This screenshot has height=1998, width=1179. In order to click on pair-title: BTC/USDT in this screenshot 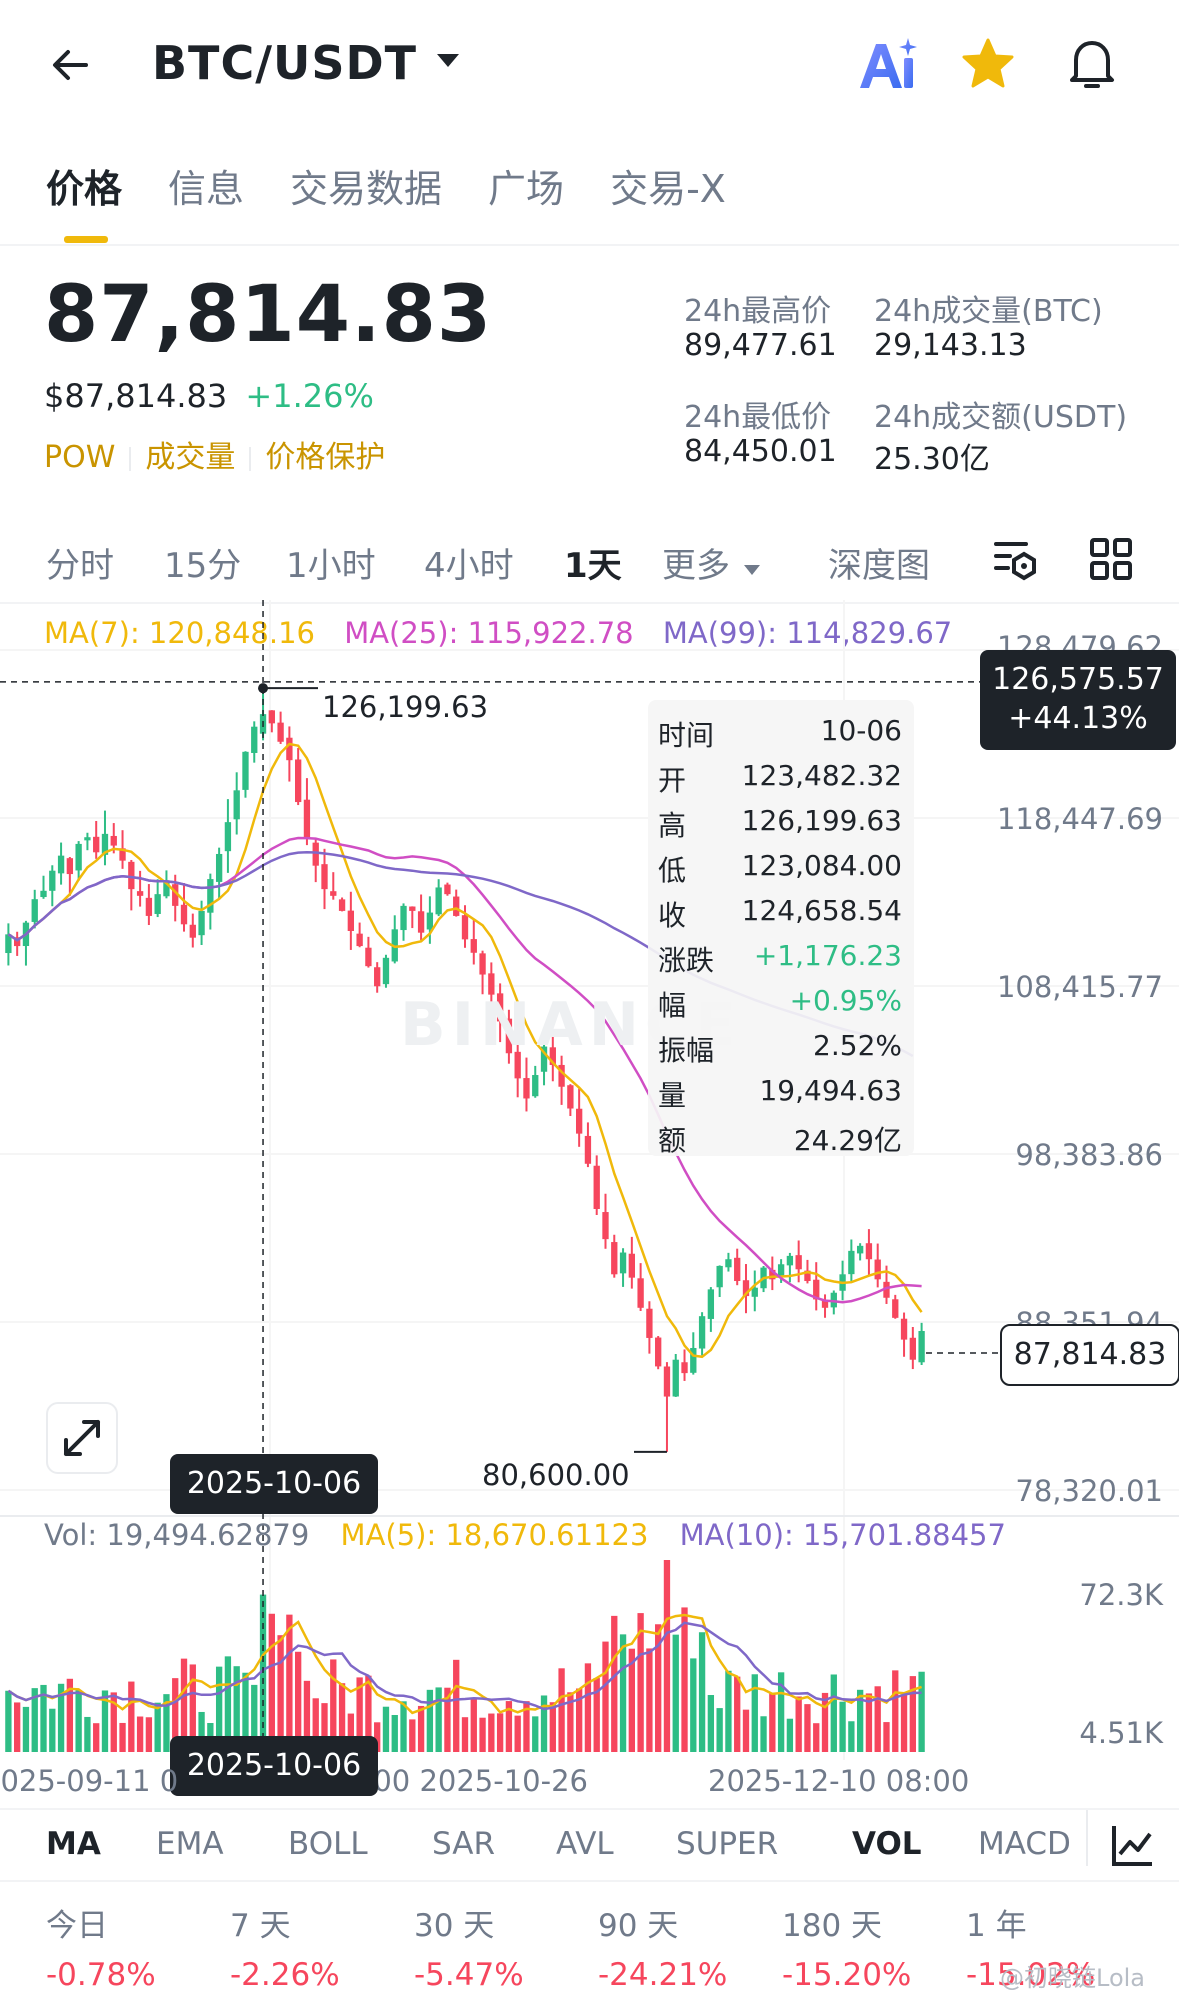, I will do `click(285, 63)`.